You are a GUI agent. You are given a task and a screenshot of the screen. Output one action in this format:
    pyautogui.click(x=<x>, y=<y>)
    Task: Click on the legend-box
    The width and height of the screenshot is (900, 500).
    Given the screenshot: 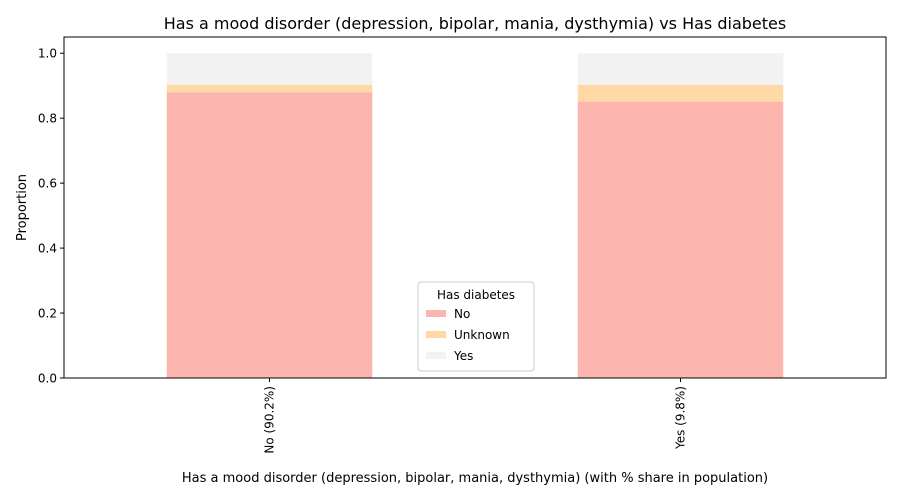 What is the action you would take?
    pyautogui.click(x=476, y=326)
    